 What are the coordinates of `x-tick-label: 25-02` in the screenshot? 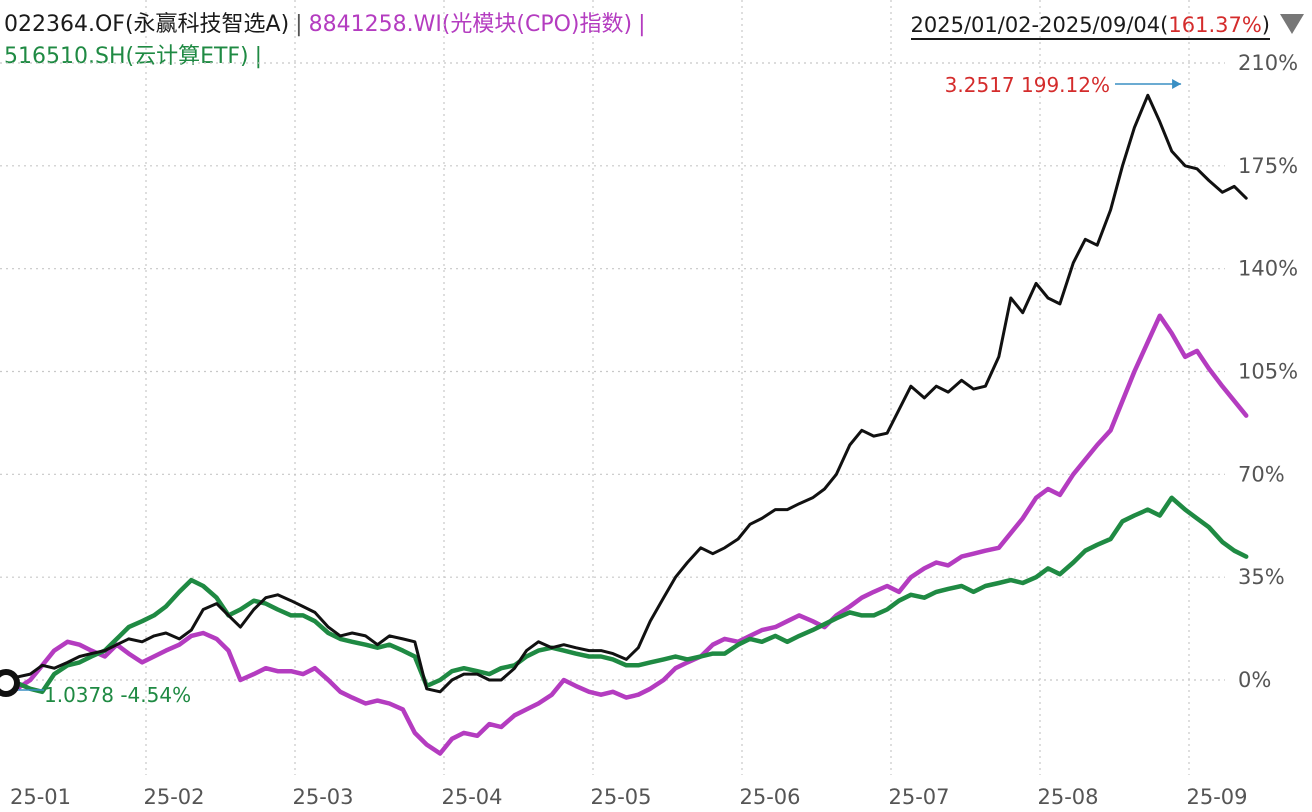 It's located at (173, 797).